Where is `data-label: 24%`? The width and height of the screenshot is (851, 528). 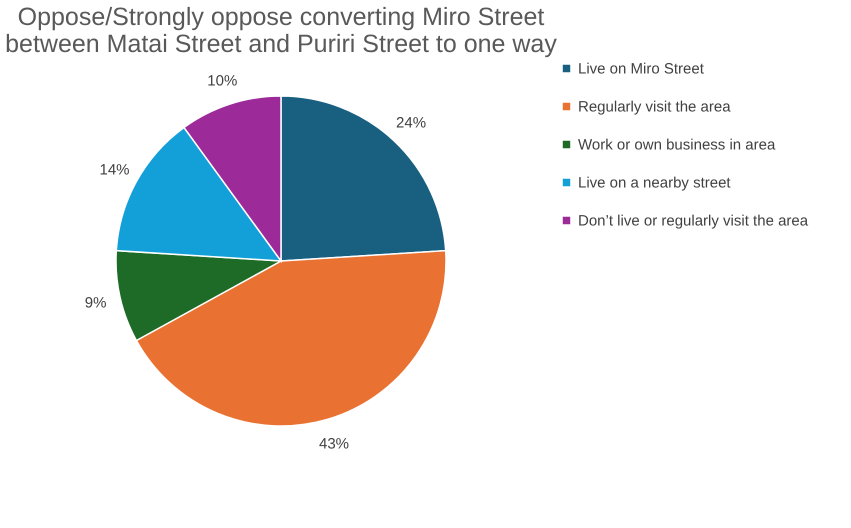
data-label: 24% is located at coordinates (411, 123).